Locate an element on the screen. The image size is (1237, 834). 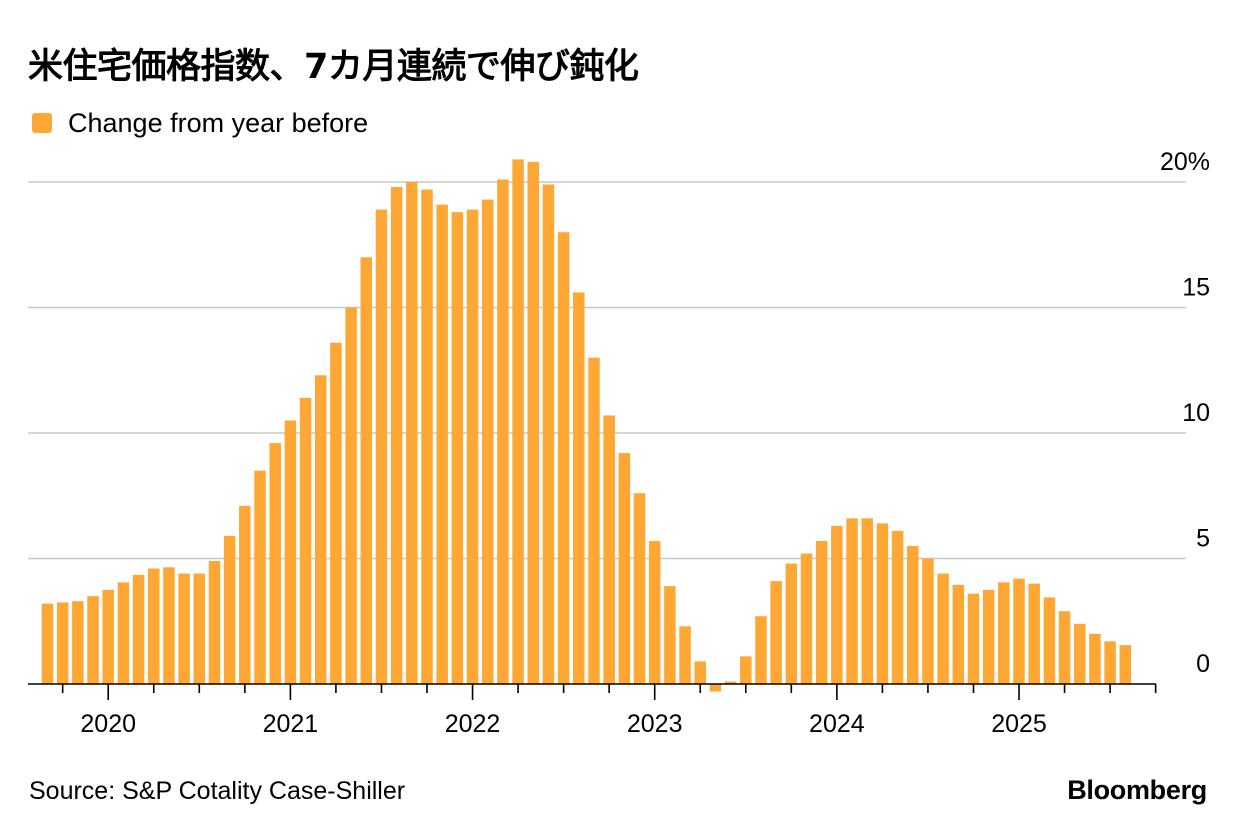
bloomberg-logo: Bloomberg is located at coordinates (1137, 790).